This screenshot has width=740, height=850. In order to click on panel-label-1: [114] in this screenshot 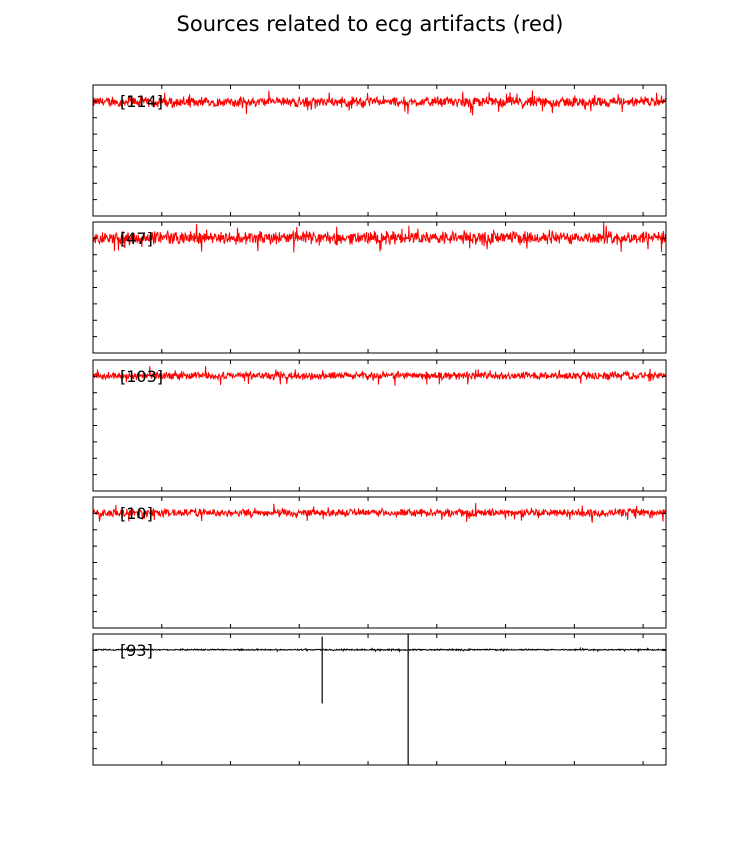, I will do `click(141, 101)`.